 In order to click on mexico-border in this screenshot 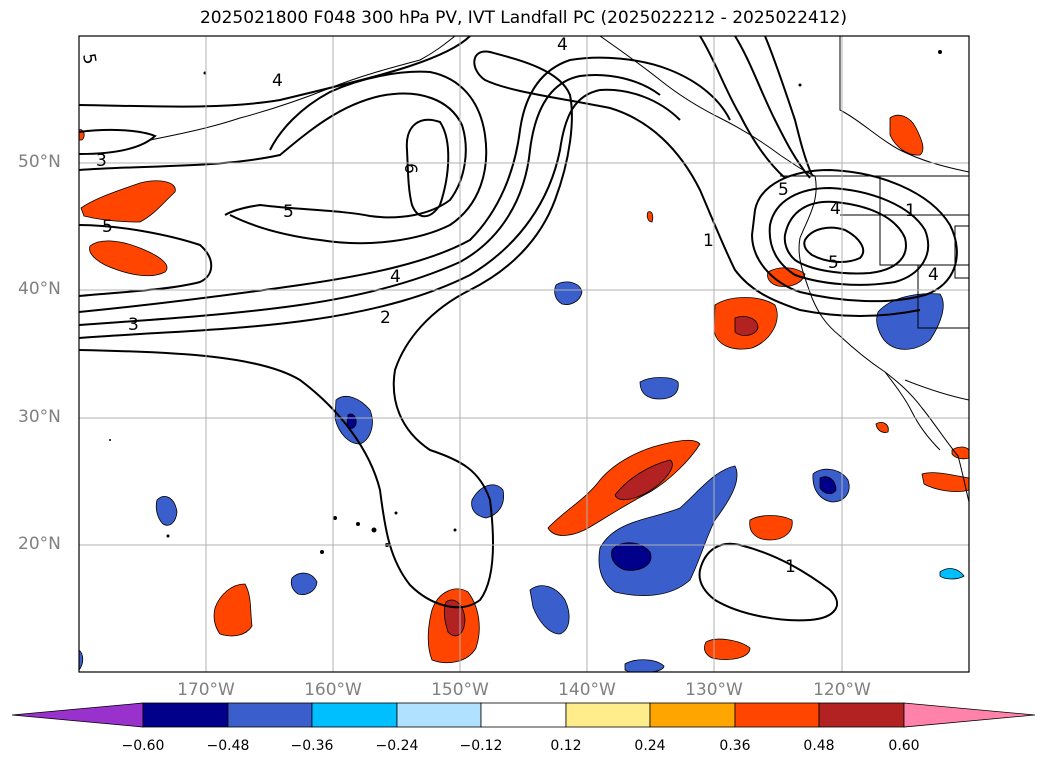, I will do `click(936, 390)`.